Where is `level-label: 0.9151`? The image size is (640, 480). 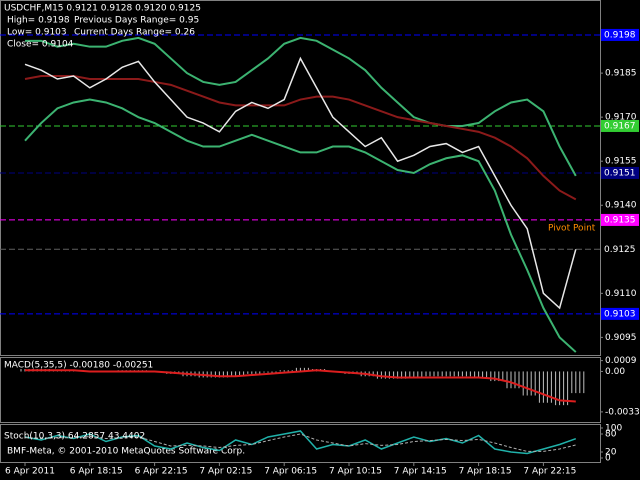 level-label: 0.9151 is located at coordinates (620, 173).